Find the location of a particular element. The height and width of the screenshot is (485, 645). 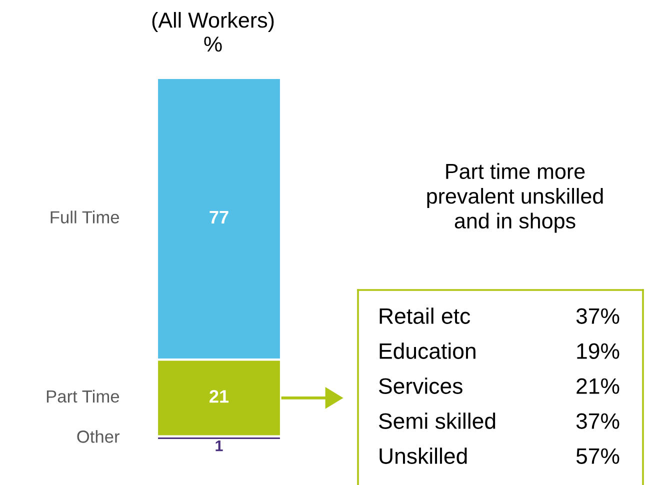

text: Full Time is located at coordinates (85, 217).